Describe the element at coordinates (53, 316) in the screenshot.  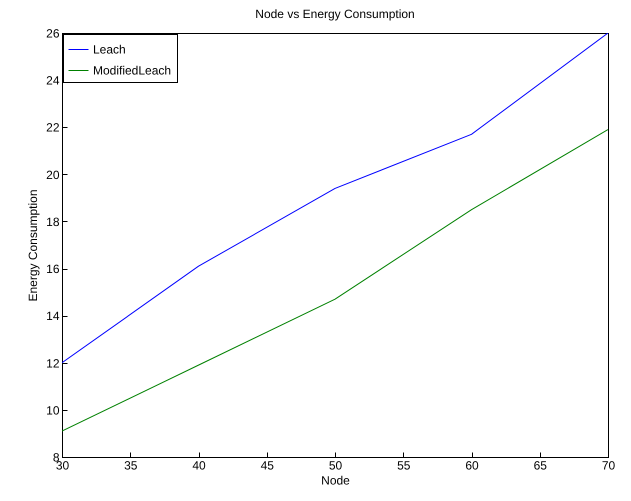
I see `y-tick-label: 14` at that location.